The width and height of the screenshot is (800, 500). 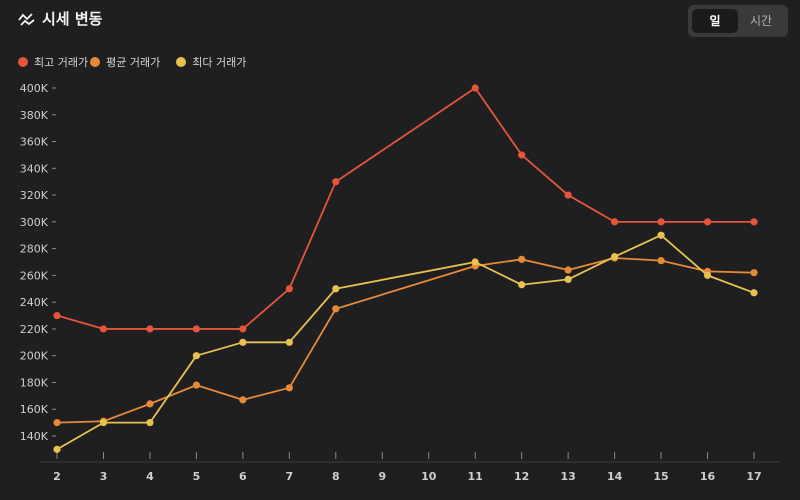 What do you see at coordinates (23, 62) in the screenshot?
I see `legend-dot-max` at bounding box center [23, 62].